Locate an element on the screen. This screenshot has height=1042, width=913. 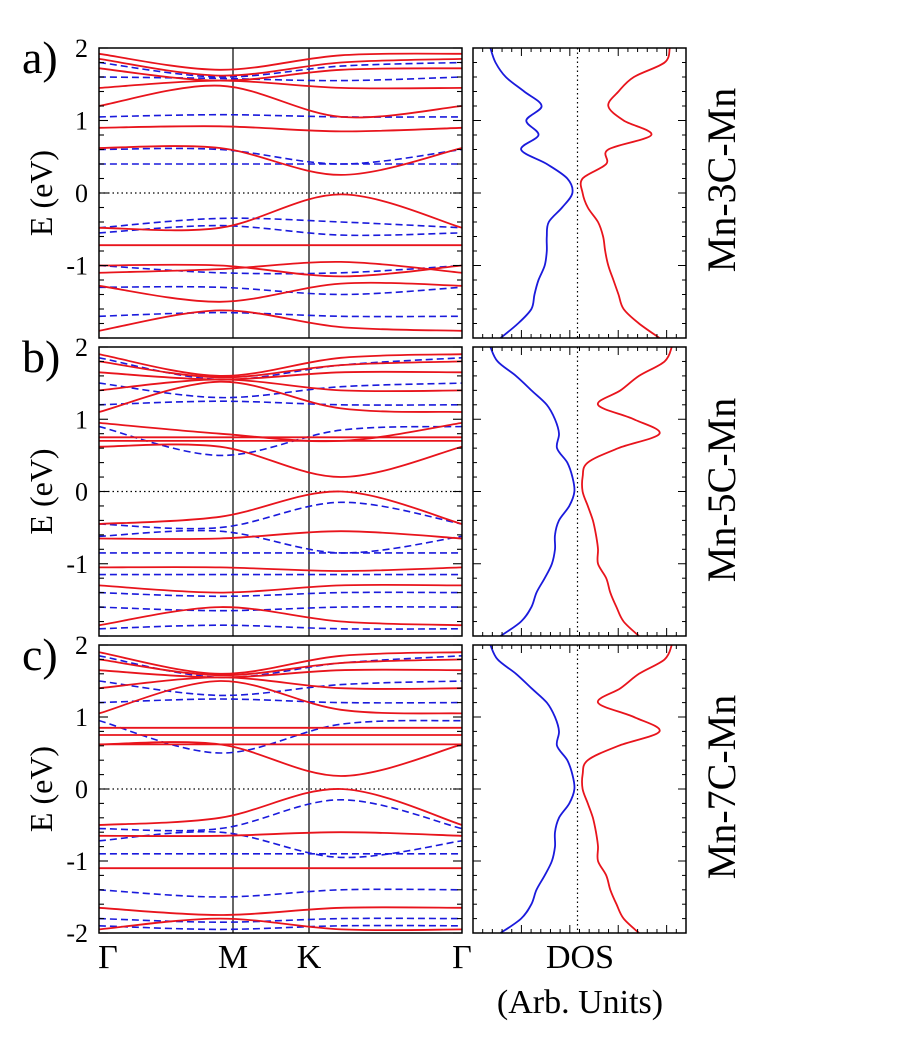
band-plot: 2 1 0 -1 -2 is located at coordinates (264, 789).